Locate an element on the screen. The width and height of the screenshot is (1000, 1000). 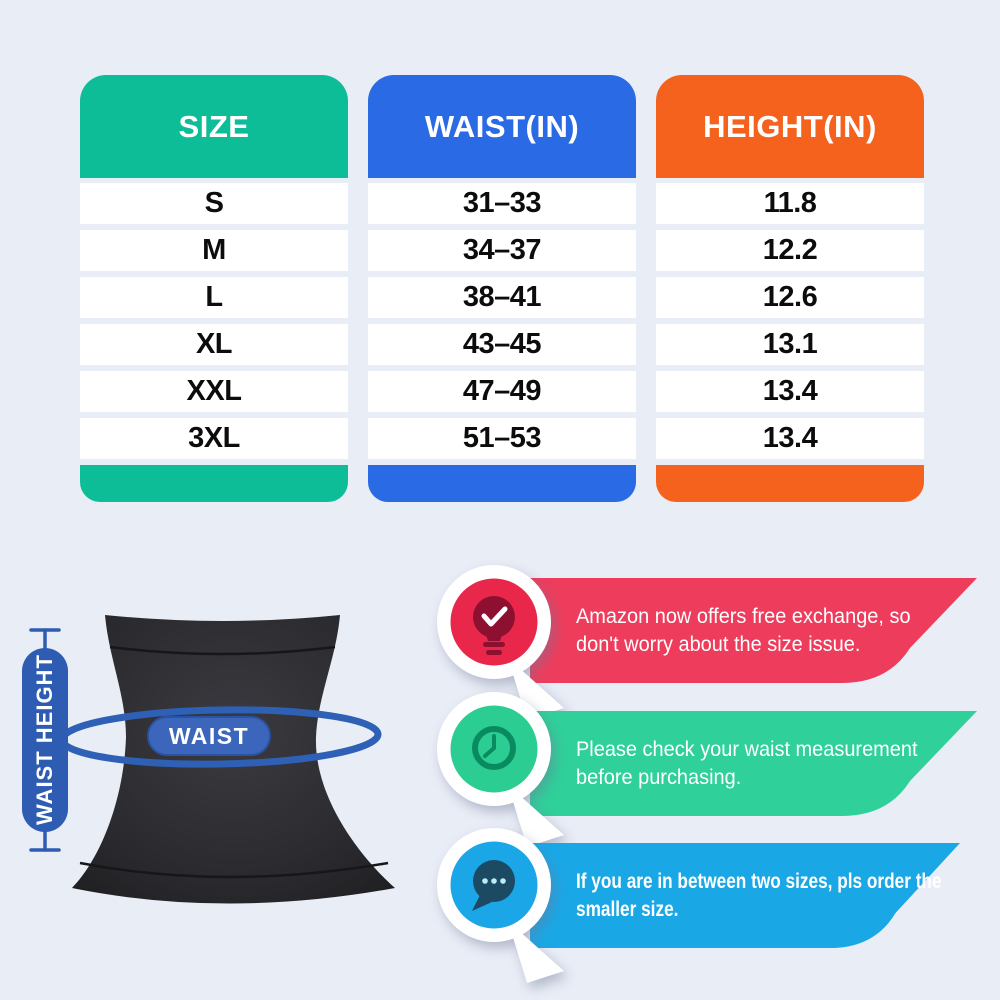
height-header-label: HEIGHT(IN) is located at coordinates (790, 126).